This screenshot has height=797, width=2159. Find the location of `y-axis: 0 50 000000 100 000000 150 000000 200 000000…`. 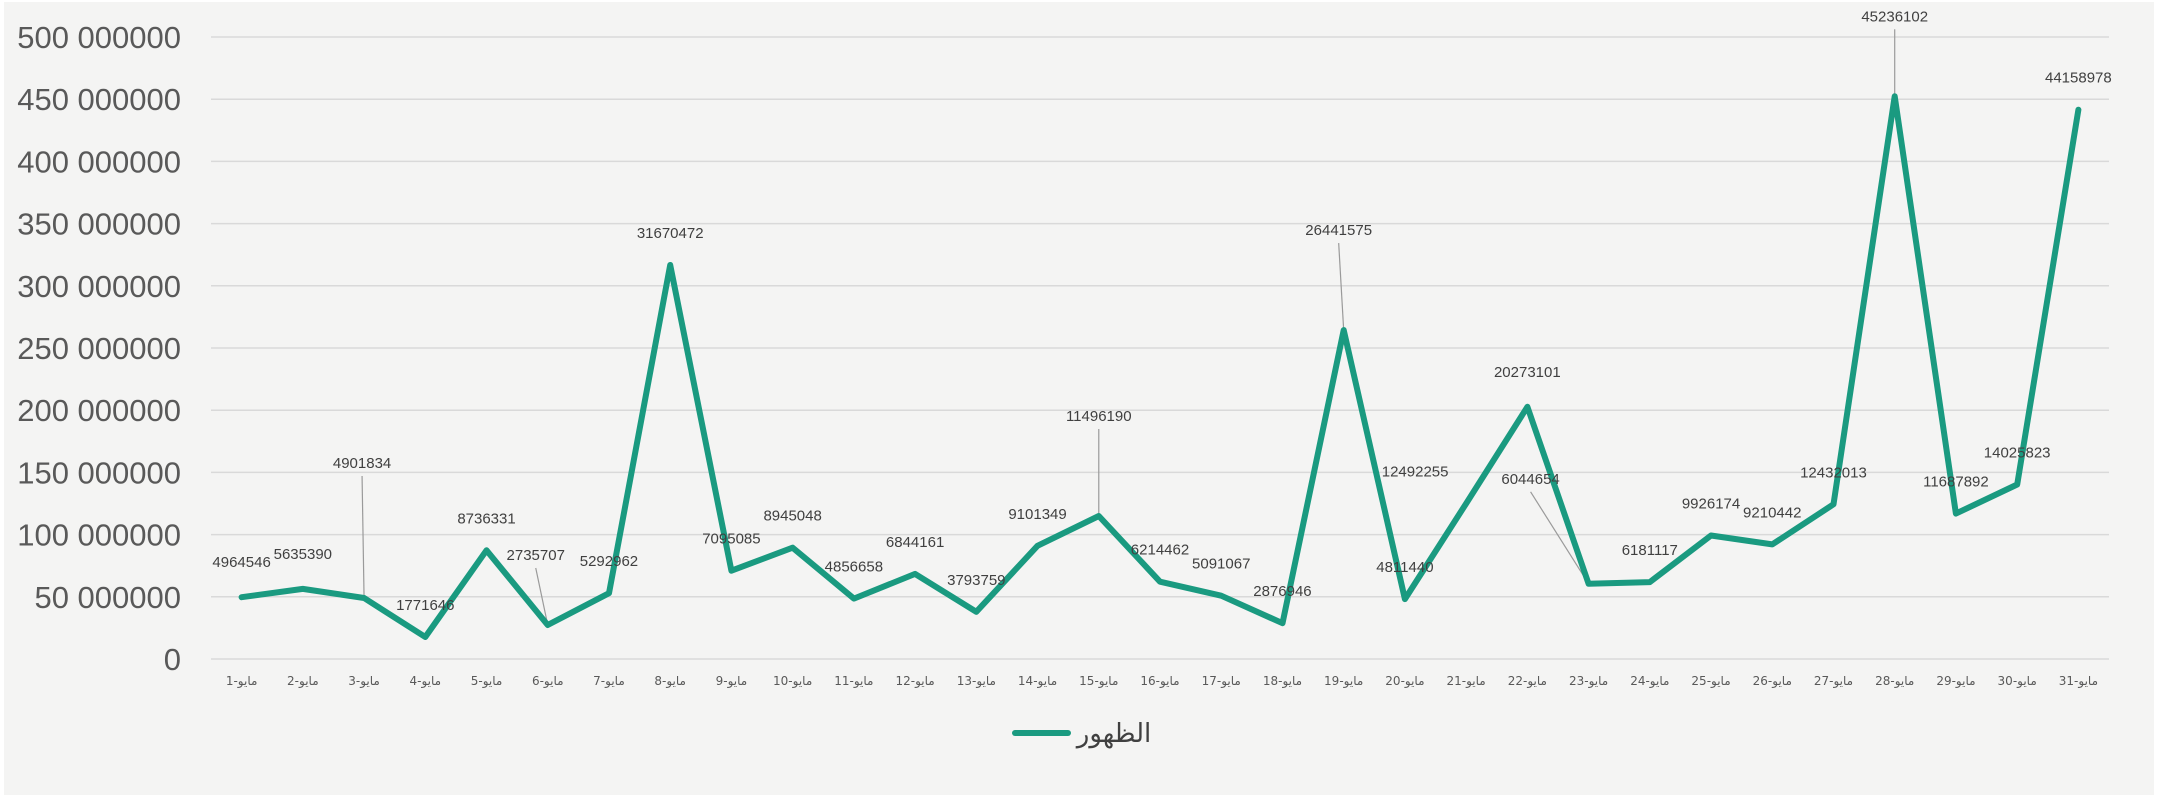

y-axis: 0 50 000000 100 000000 150 000000 200 000000… is located at coordinates (99, 348).